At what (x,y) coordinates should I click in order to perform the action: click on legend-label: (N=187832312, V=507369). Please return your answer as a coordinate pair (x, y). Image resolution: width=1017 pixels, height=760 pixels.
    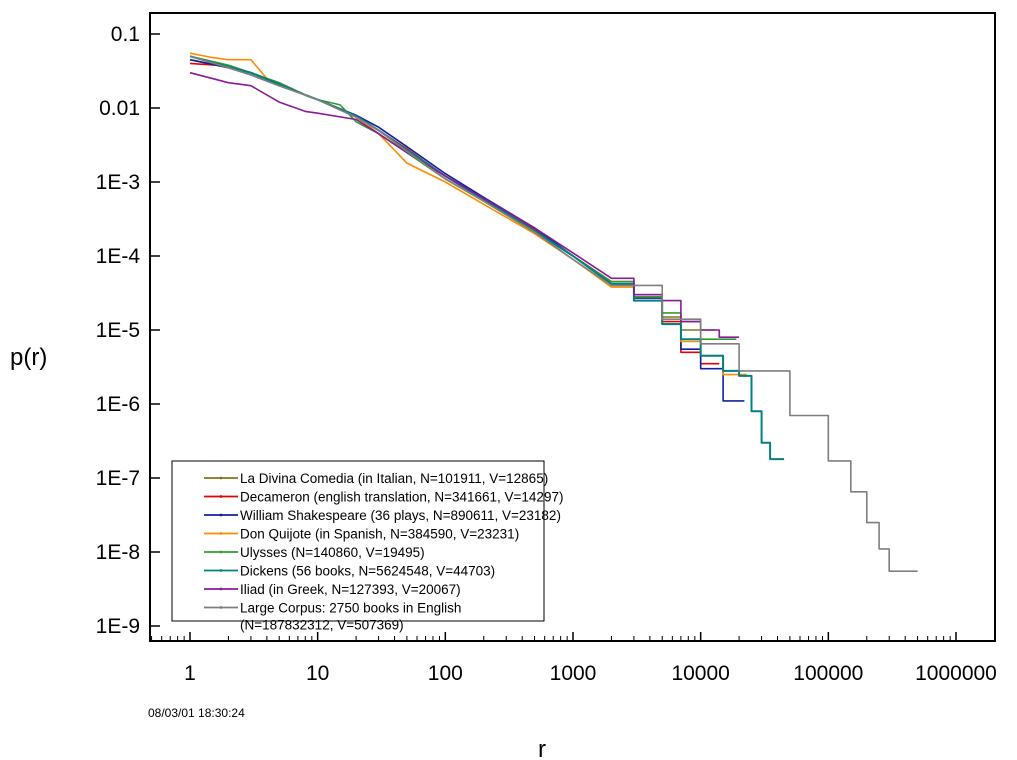
    Looking at the image, I should click on (322, 625).